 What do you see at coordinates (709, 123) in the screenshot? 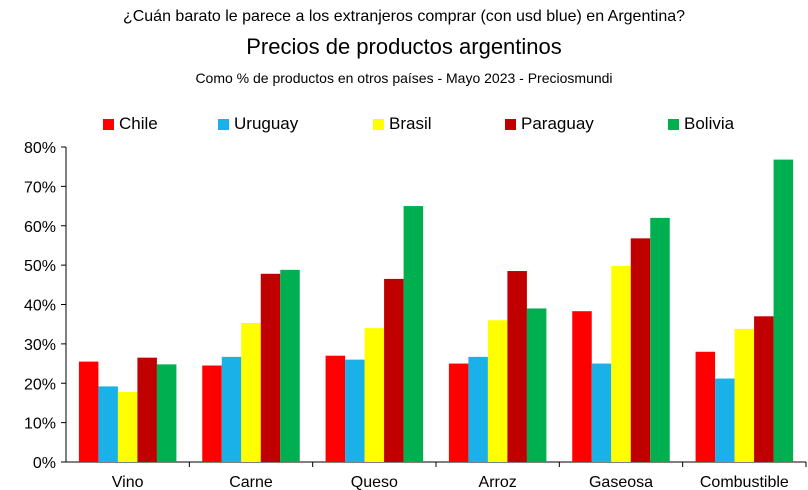
I see `legend-label: Bolivia` at bounding box center [709, 123].